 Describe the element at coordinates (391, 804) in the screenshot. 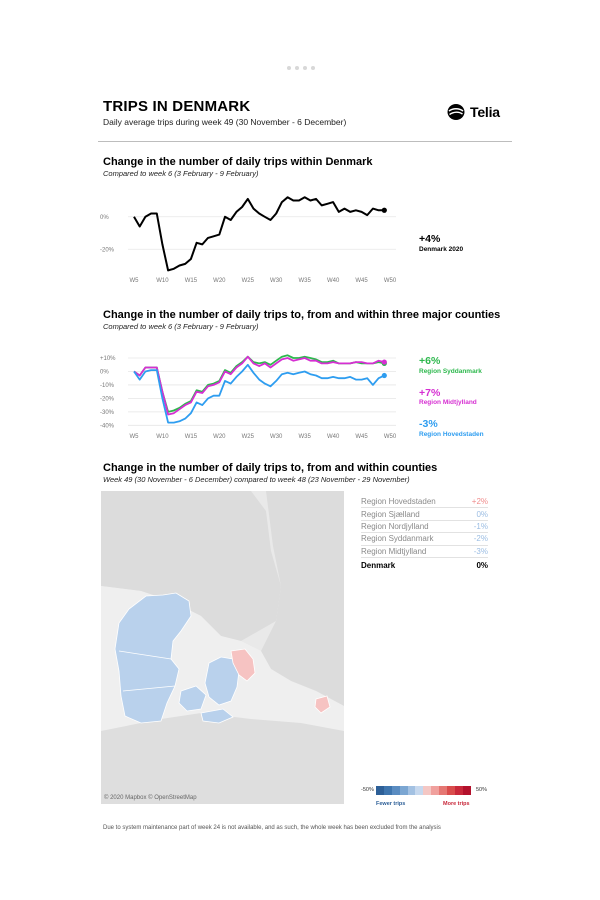

I see `fewer-trips-label: Fewer trips` at that location.